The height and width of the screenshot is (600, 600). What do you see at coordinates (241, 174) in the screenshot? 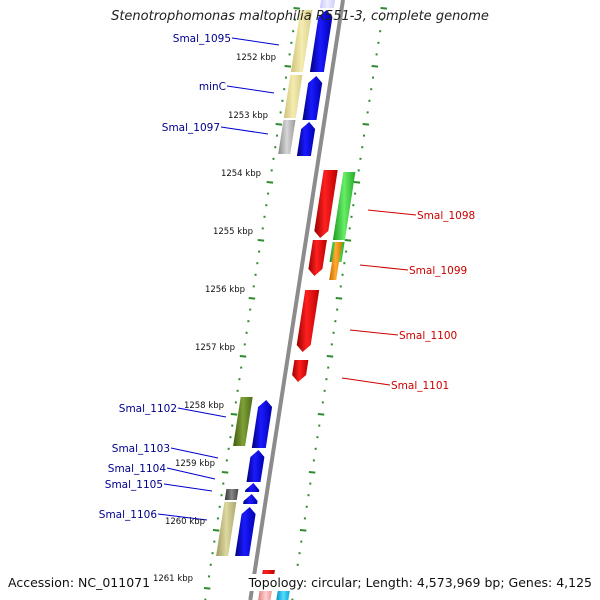
I see `kbp-label: 1254 kbp` at bounding box center [241, 174].